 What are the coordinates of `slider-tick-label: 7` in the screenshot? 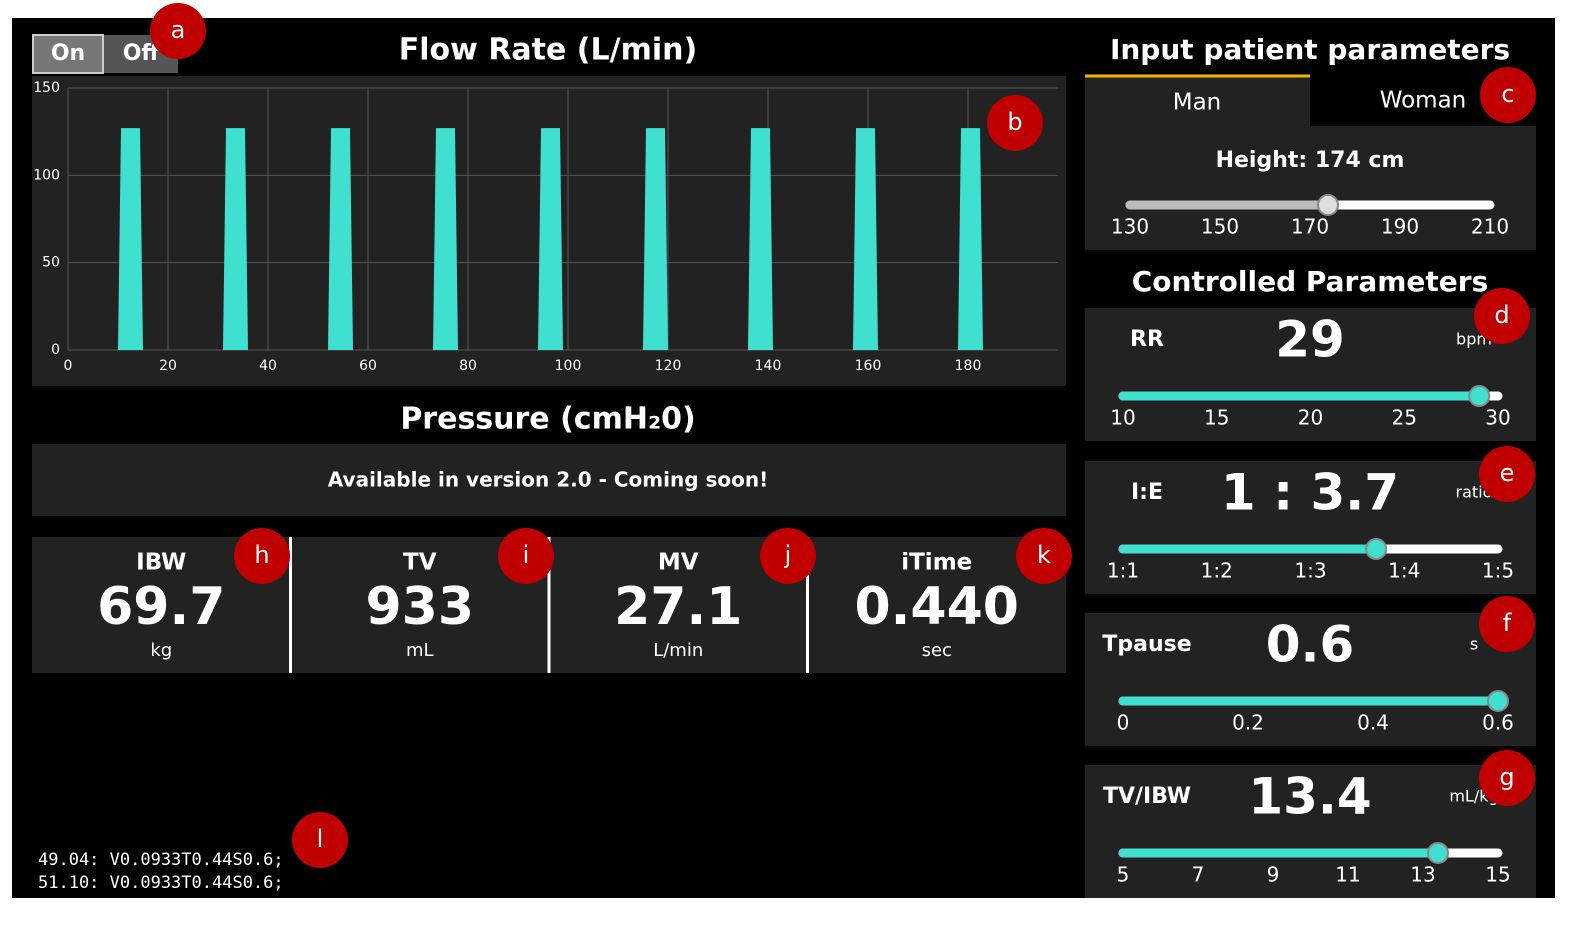 It's located at (1198, 875).